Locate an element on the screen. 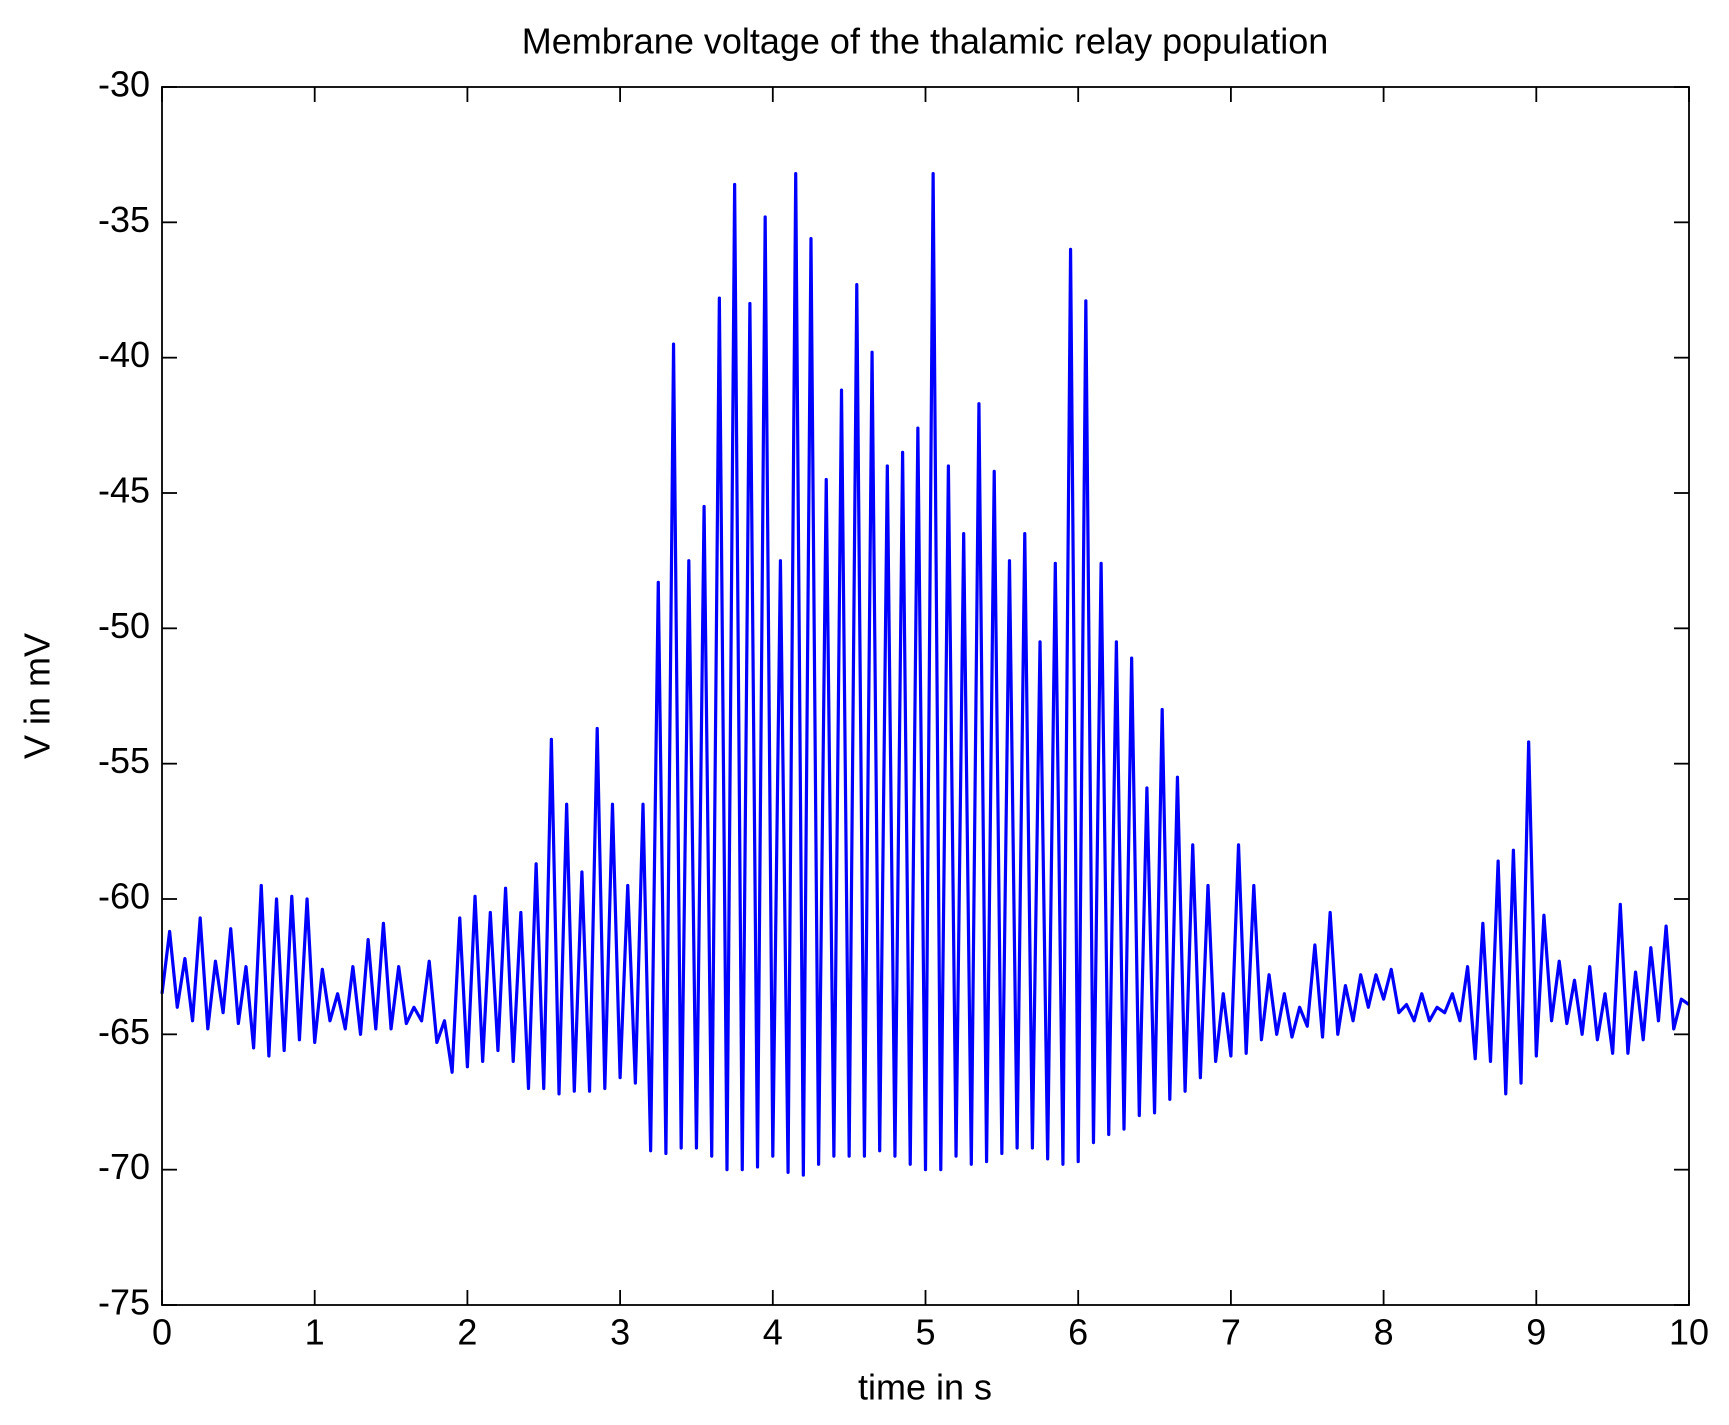 This screenshot has width=1729, height=1425. y-tick-label: -65 is located at coordinates (124, 1031).